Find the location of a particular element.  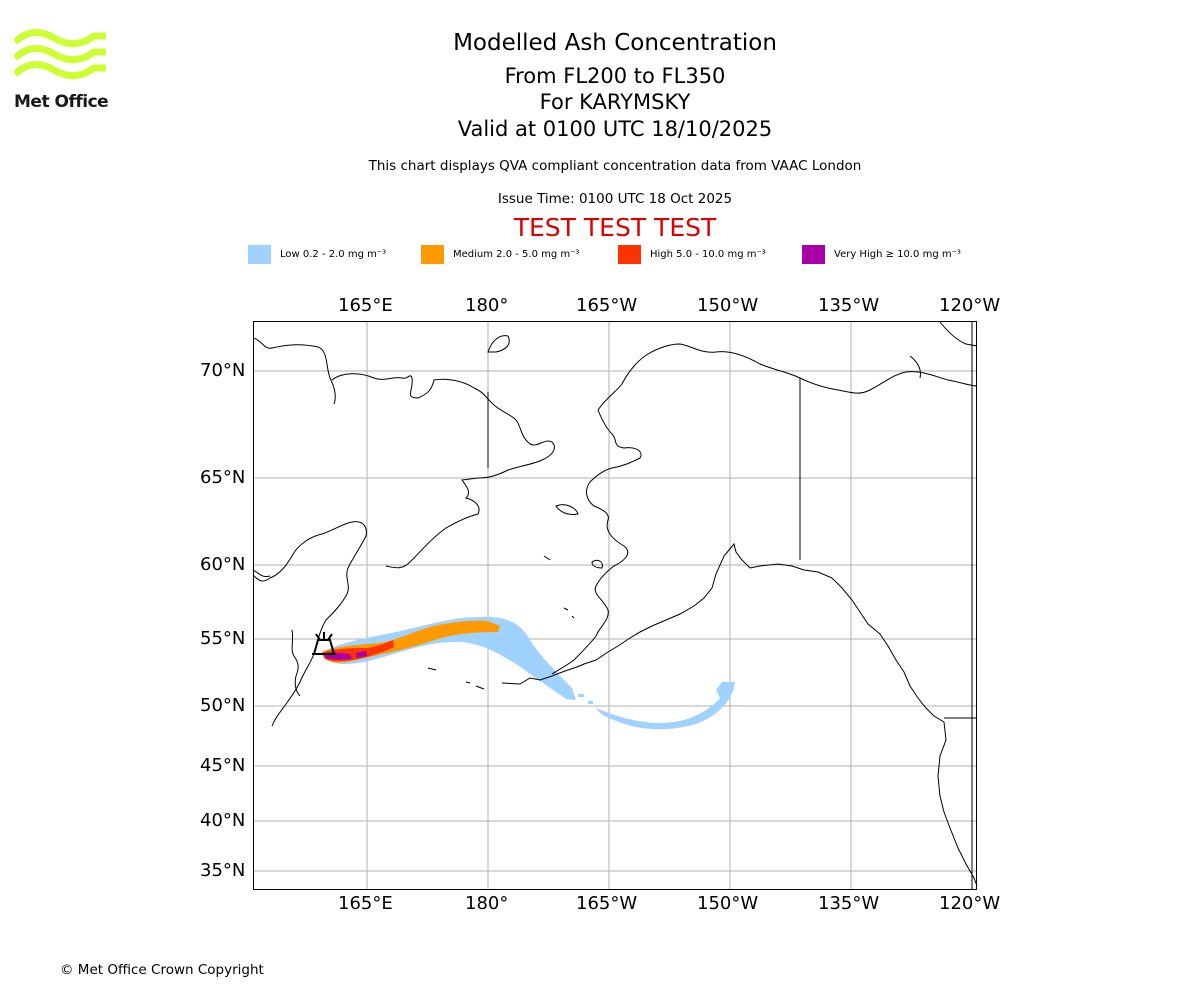

lat-label-70n: 70°N is located at coordinates (223, 370).